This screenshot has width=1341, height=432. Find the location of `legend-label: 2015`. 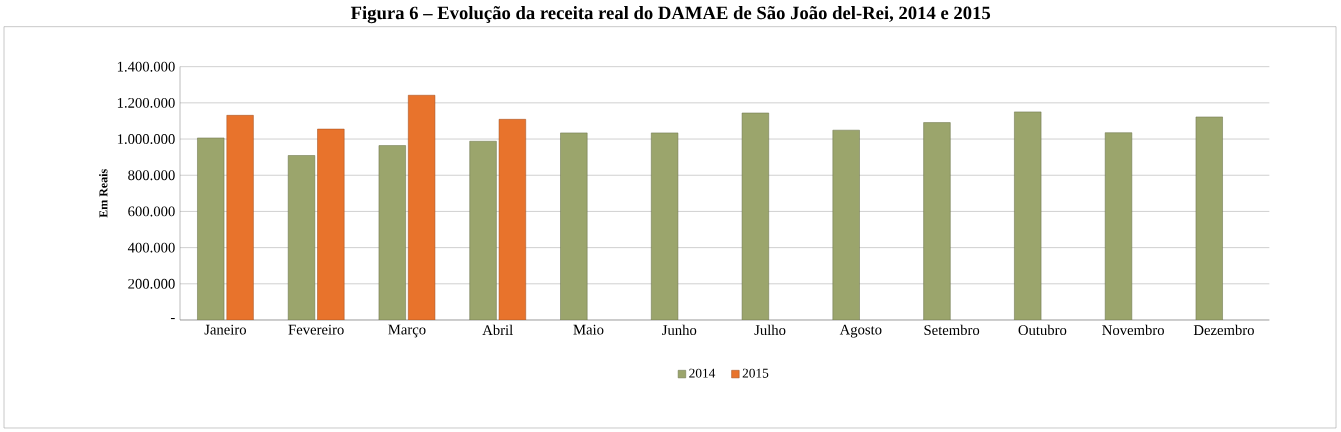

legend-label: 2015 is located at coordinates (755, 373).